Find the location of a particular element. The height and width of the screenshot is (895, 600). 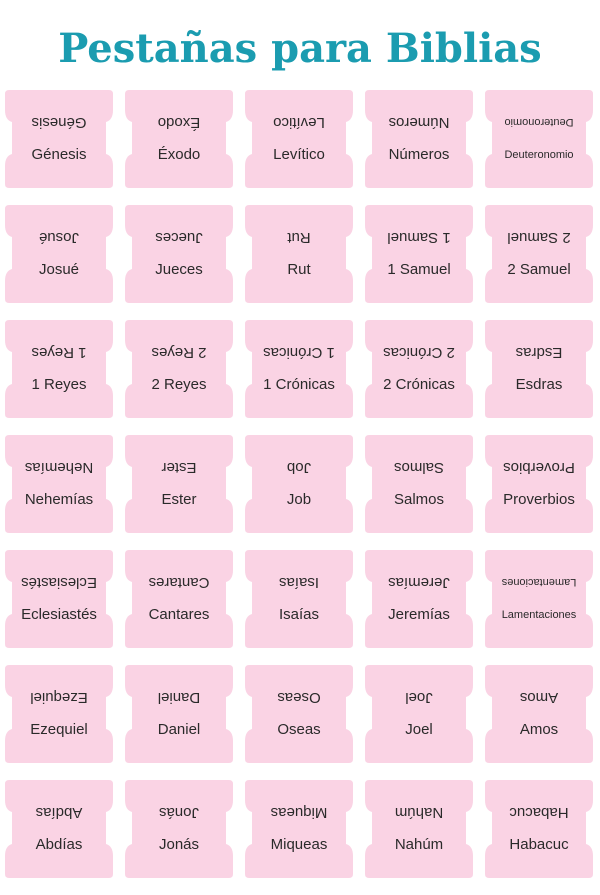

tab-label-flipped: Isaías is located at coordinates (299, 582).